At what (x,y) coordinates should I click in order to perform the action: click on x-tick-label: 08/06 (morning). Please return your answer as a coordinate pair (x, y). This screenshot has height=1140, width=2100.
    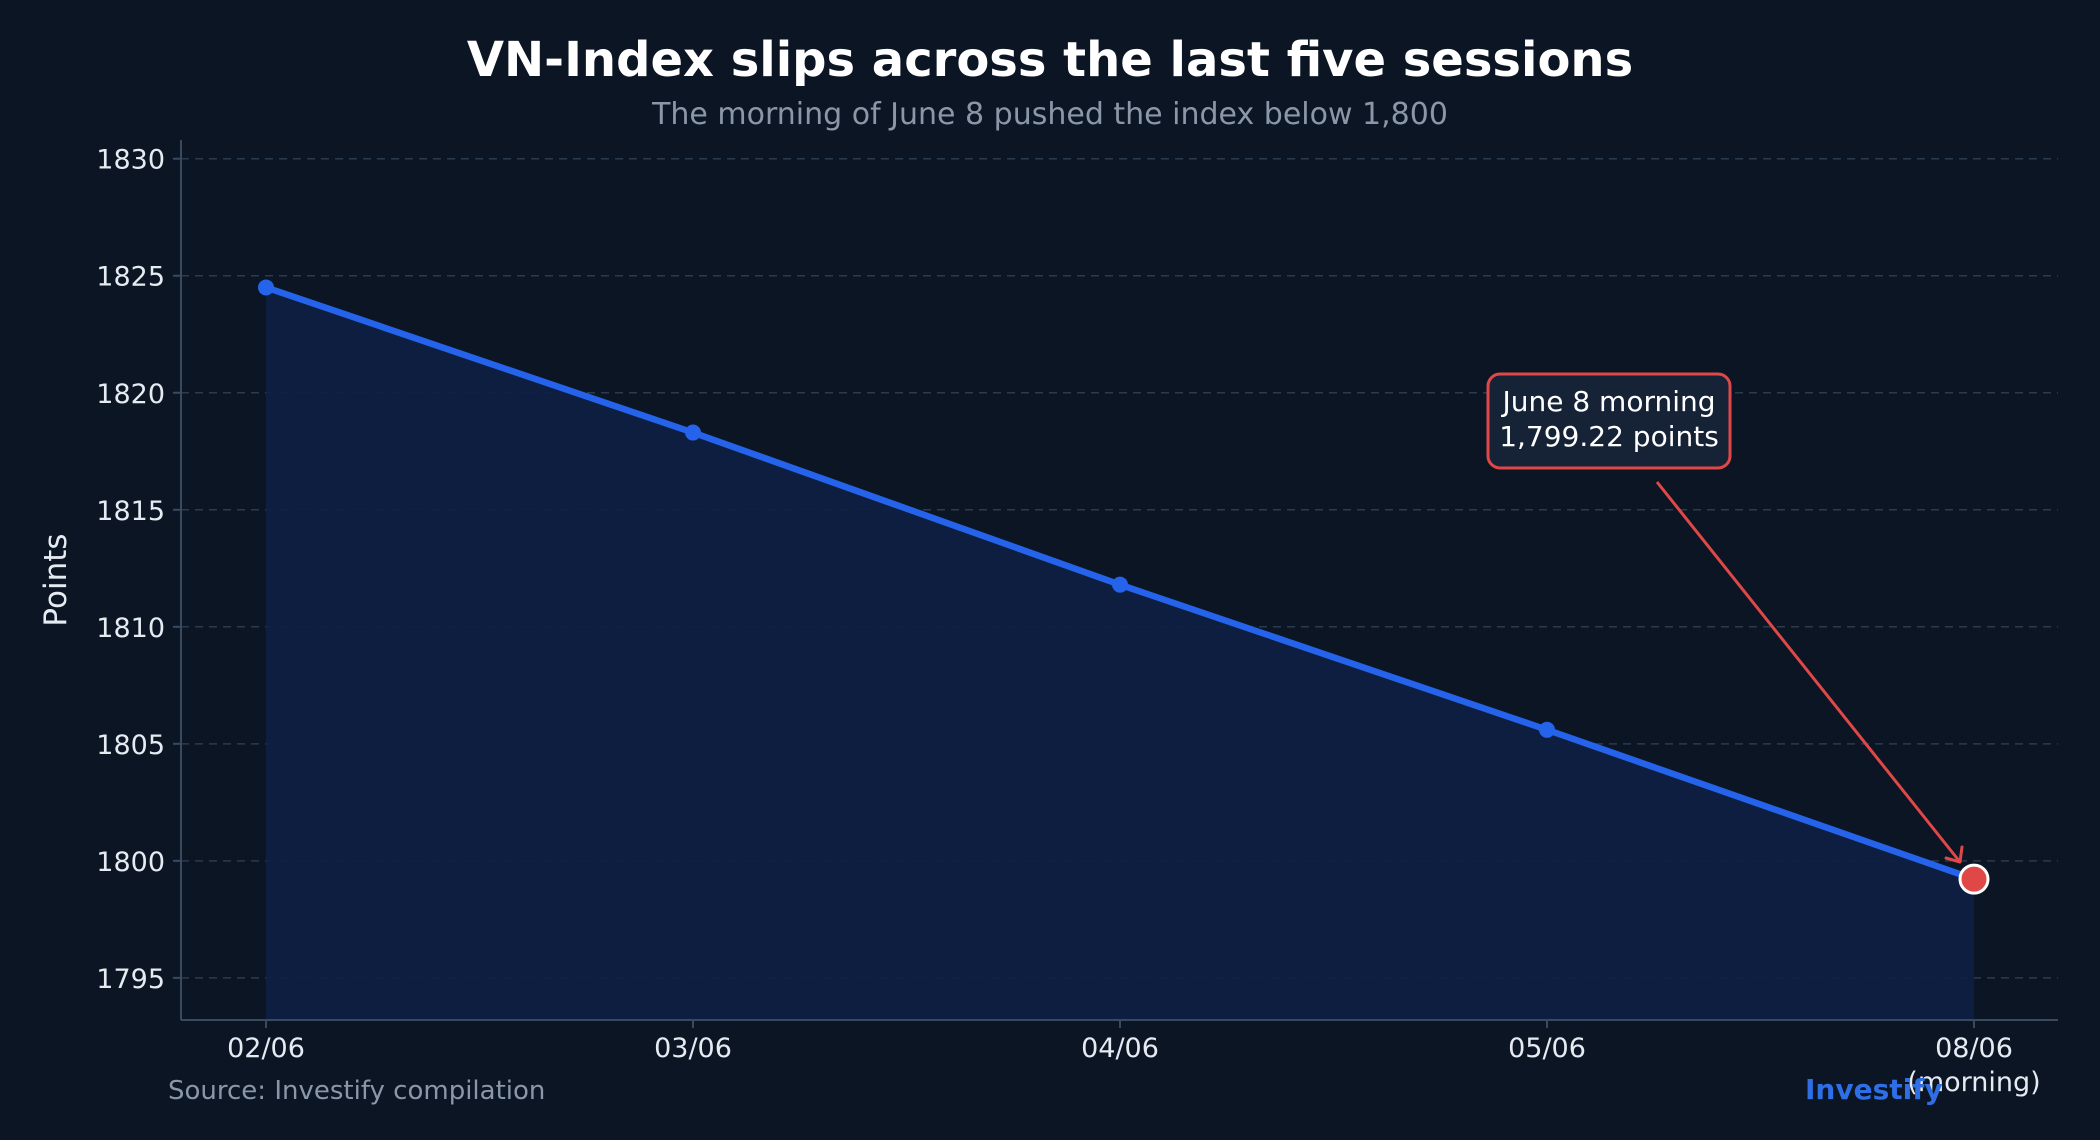
    Looking at the image, I should click on (1973, 1065).